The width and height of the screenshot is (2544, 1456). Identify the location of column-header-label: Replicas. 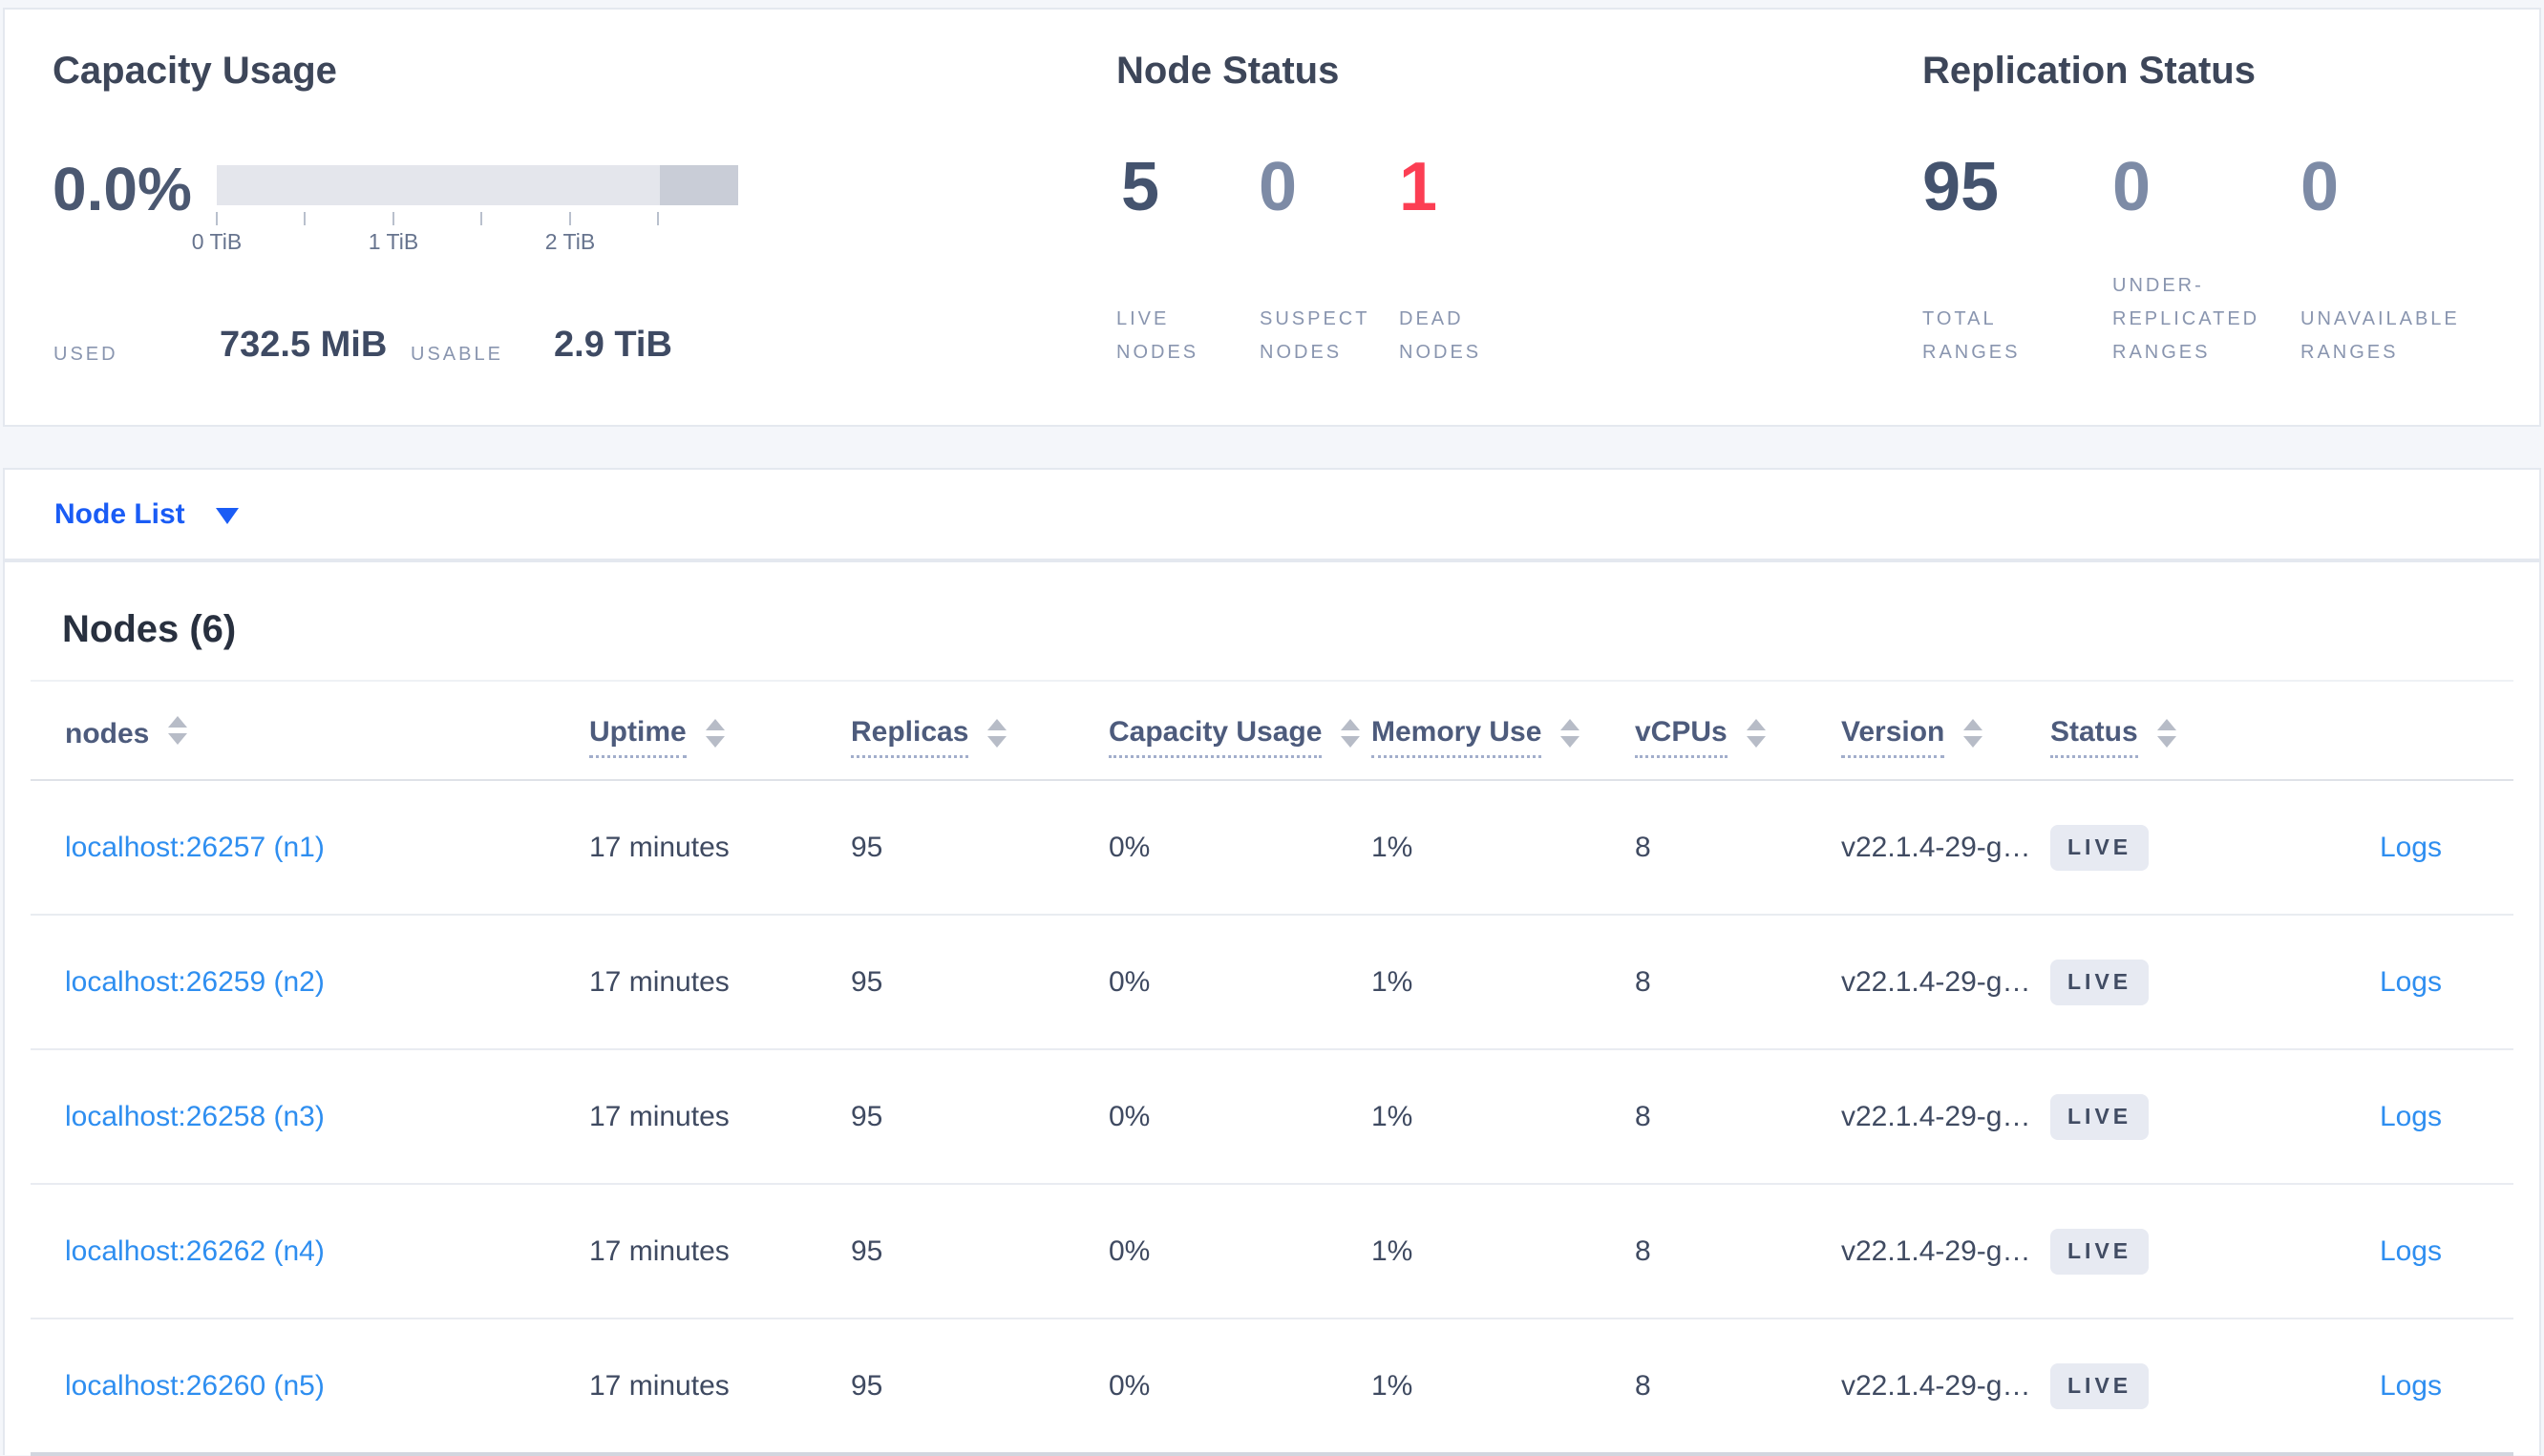
(910, 737).